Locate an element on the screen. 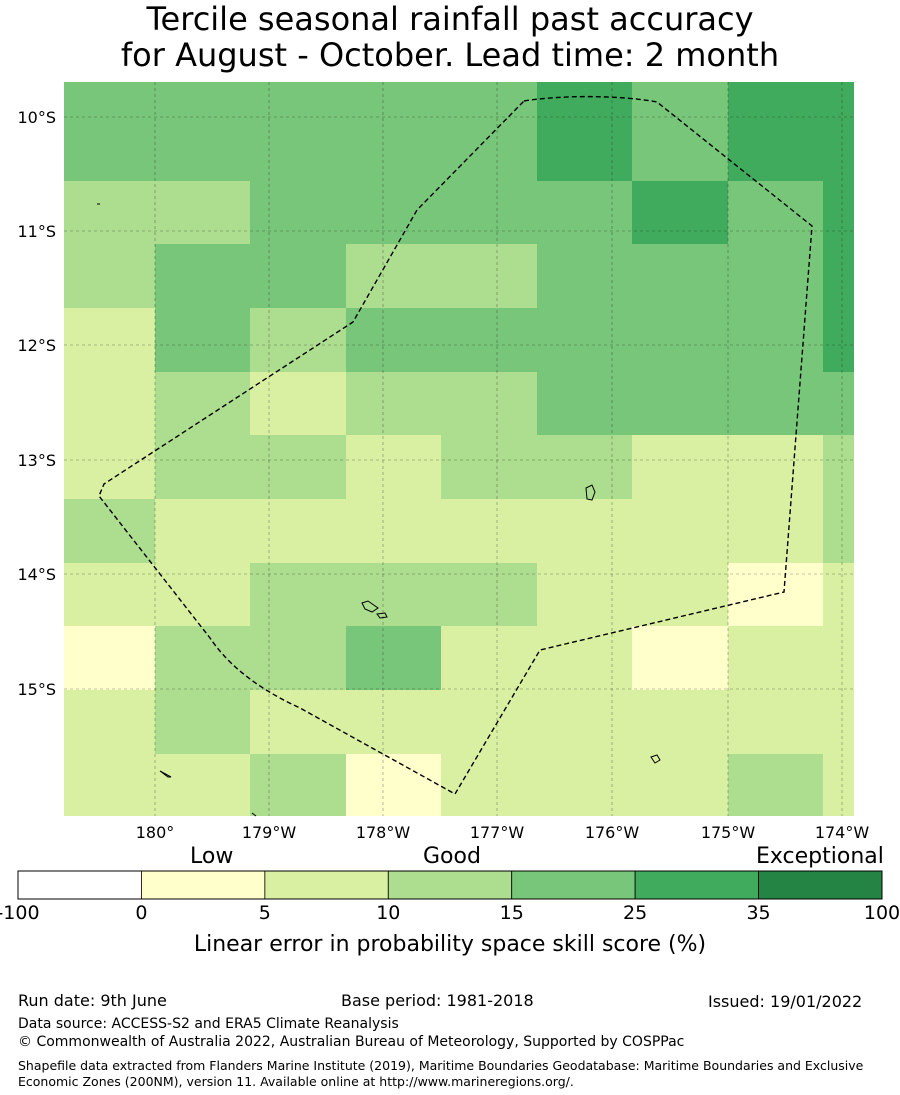 The height and width of the screenshot is (1095, 900). colorbar-tick-label: 10 is located at coordinates (388, 913).